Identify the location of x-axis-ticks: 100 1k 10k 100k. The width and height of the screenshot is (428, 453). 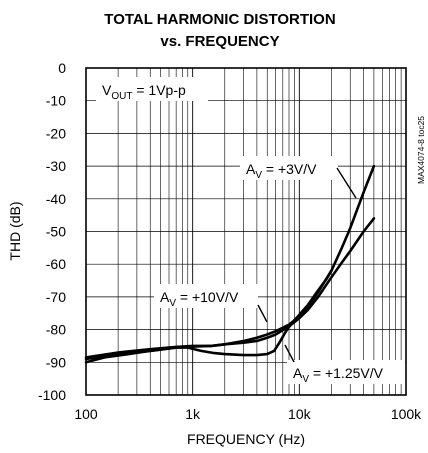
(248, 414).